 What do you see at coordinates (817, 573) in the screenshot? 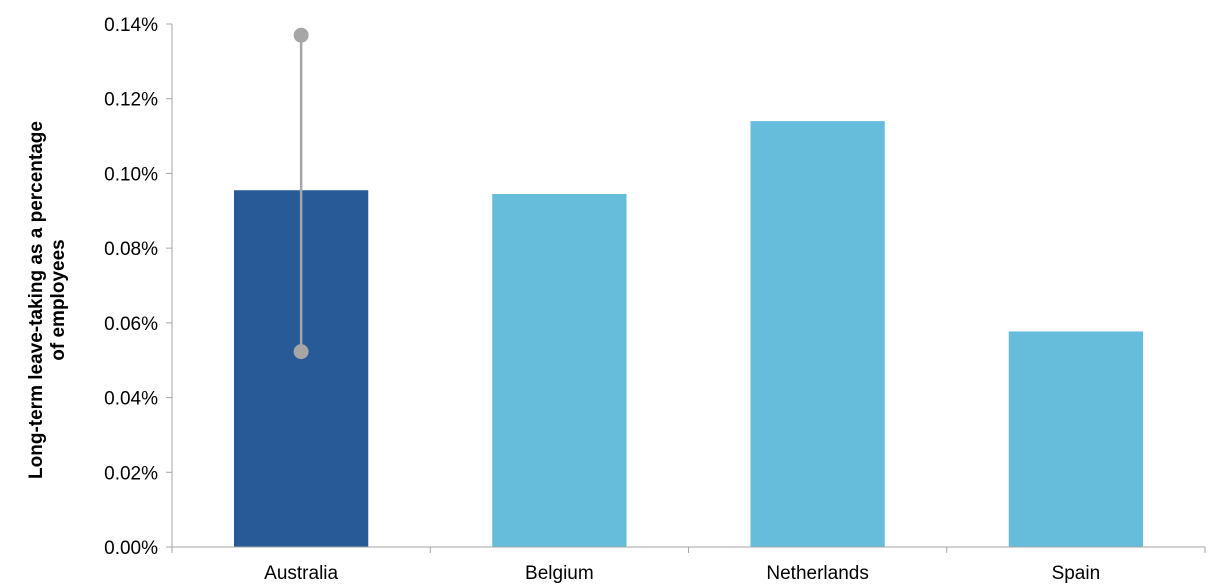
I see `x-tick-label: Netherlands` at bounding box center [817, 573].